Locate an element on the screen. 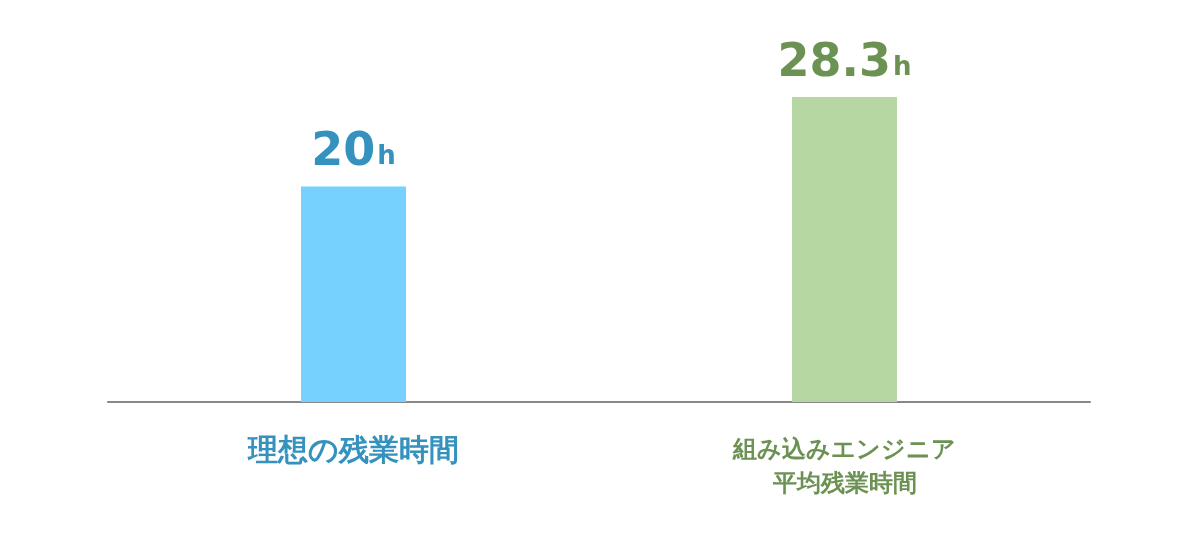 This screenshot has height=533, width=1200. x-tick-label: 理想の残業時間 is located at coordinates (353, 449).